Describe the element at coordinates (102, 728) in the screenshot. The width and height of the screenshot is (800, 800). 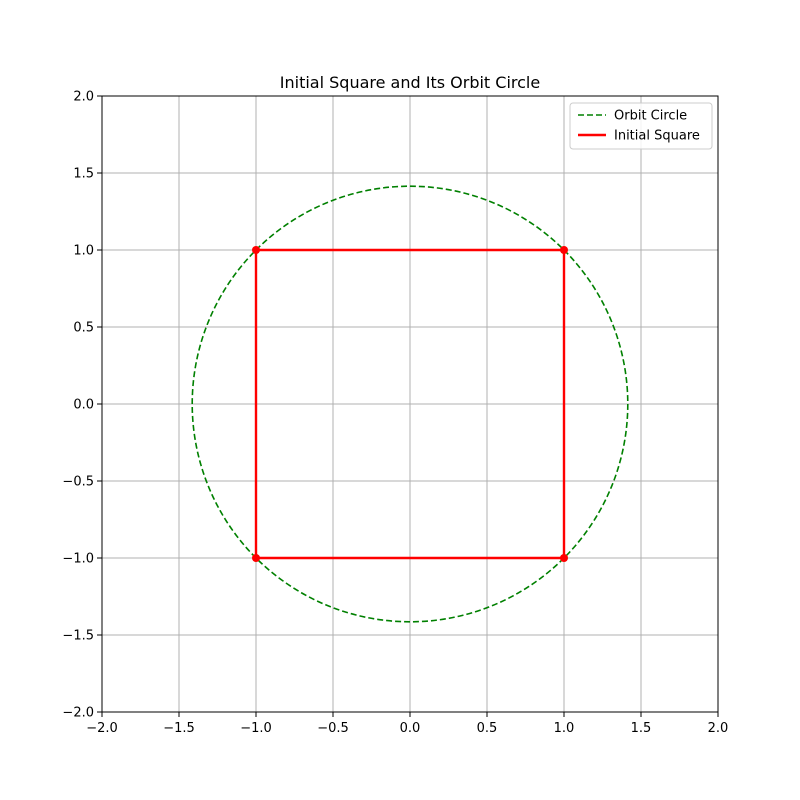
I see `x-tick-label: −2.0` at that location.